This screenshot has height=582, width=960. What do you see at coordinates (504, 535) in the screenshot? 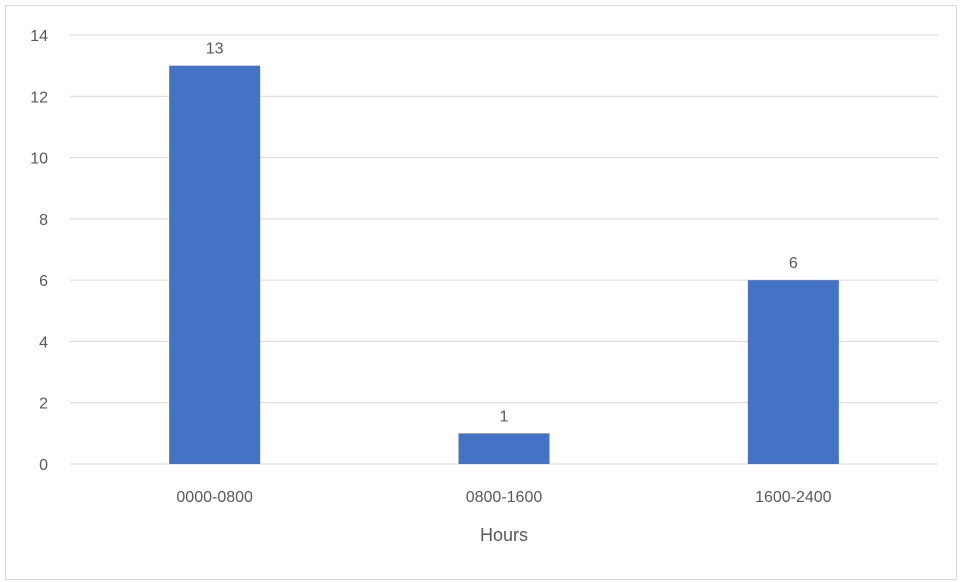
I see `x-axis-title: Hours` at bounding box center [504, 535].